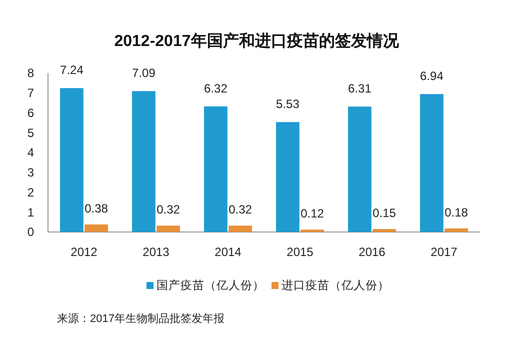 The height and width of the screenshot is (345, 513). What do you see at coordinates (30, 212) in the screenshot?
I see `y-tick-label: 1` at bounding box center [30, 212].